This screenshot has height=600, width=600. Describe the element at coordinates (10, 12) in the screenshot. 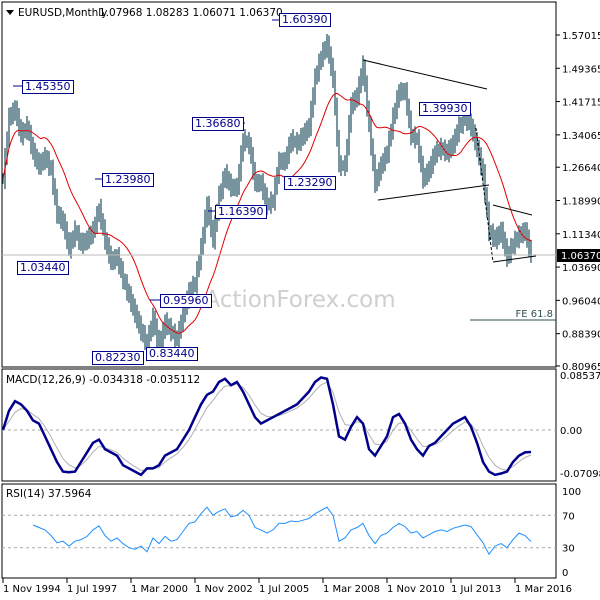

I see `collapse-arrow-icon` at that location.